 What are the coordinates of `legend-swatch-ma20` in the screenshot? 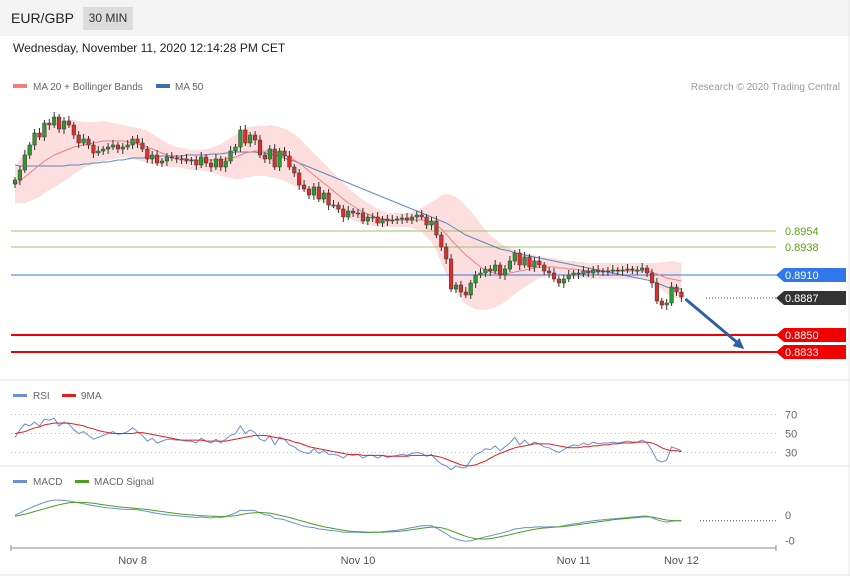 It's located at (20, 86).